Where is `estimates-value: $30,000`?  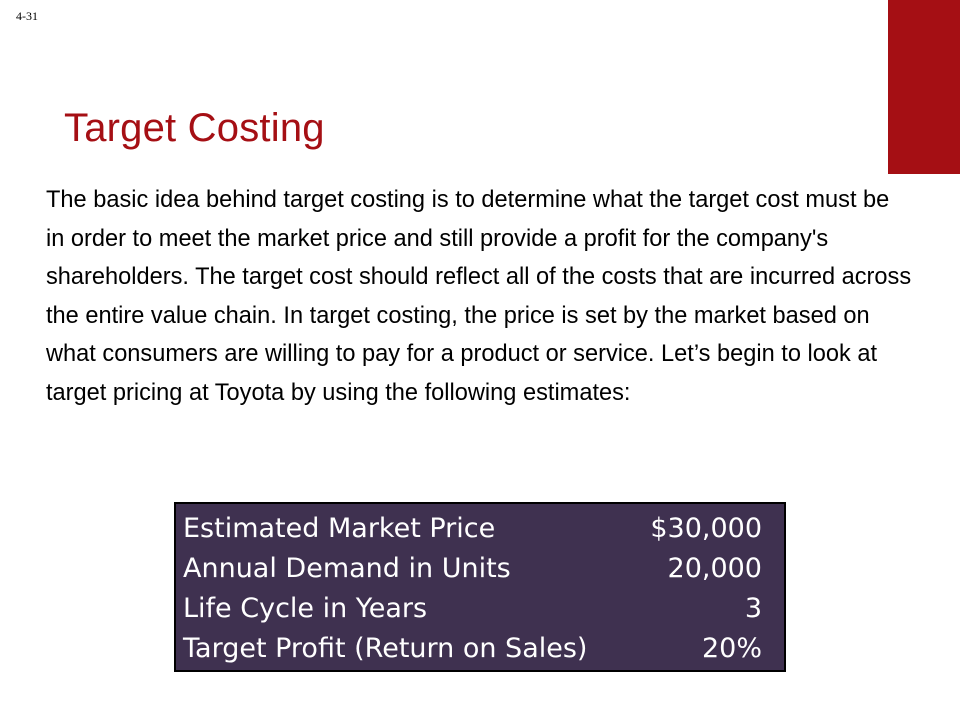
estimates-value: $30,000 is located at coordinates (706, 528).